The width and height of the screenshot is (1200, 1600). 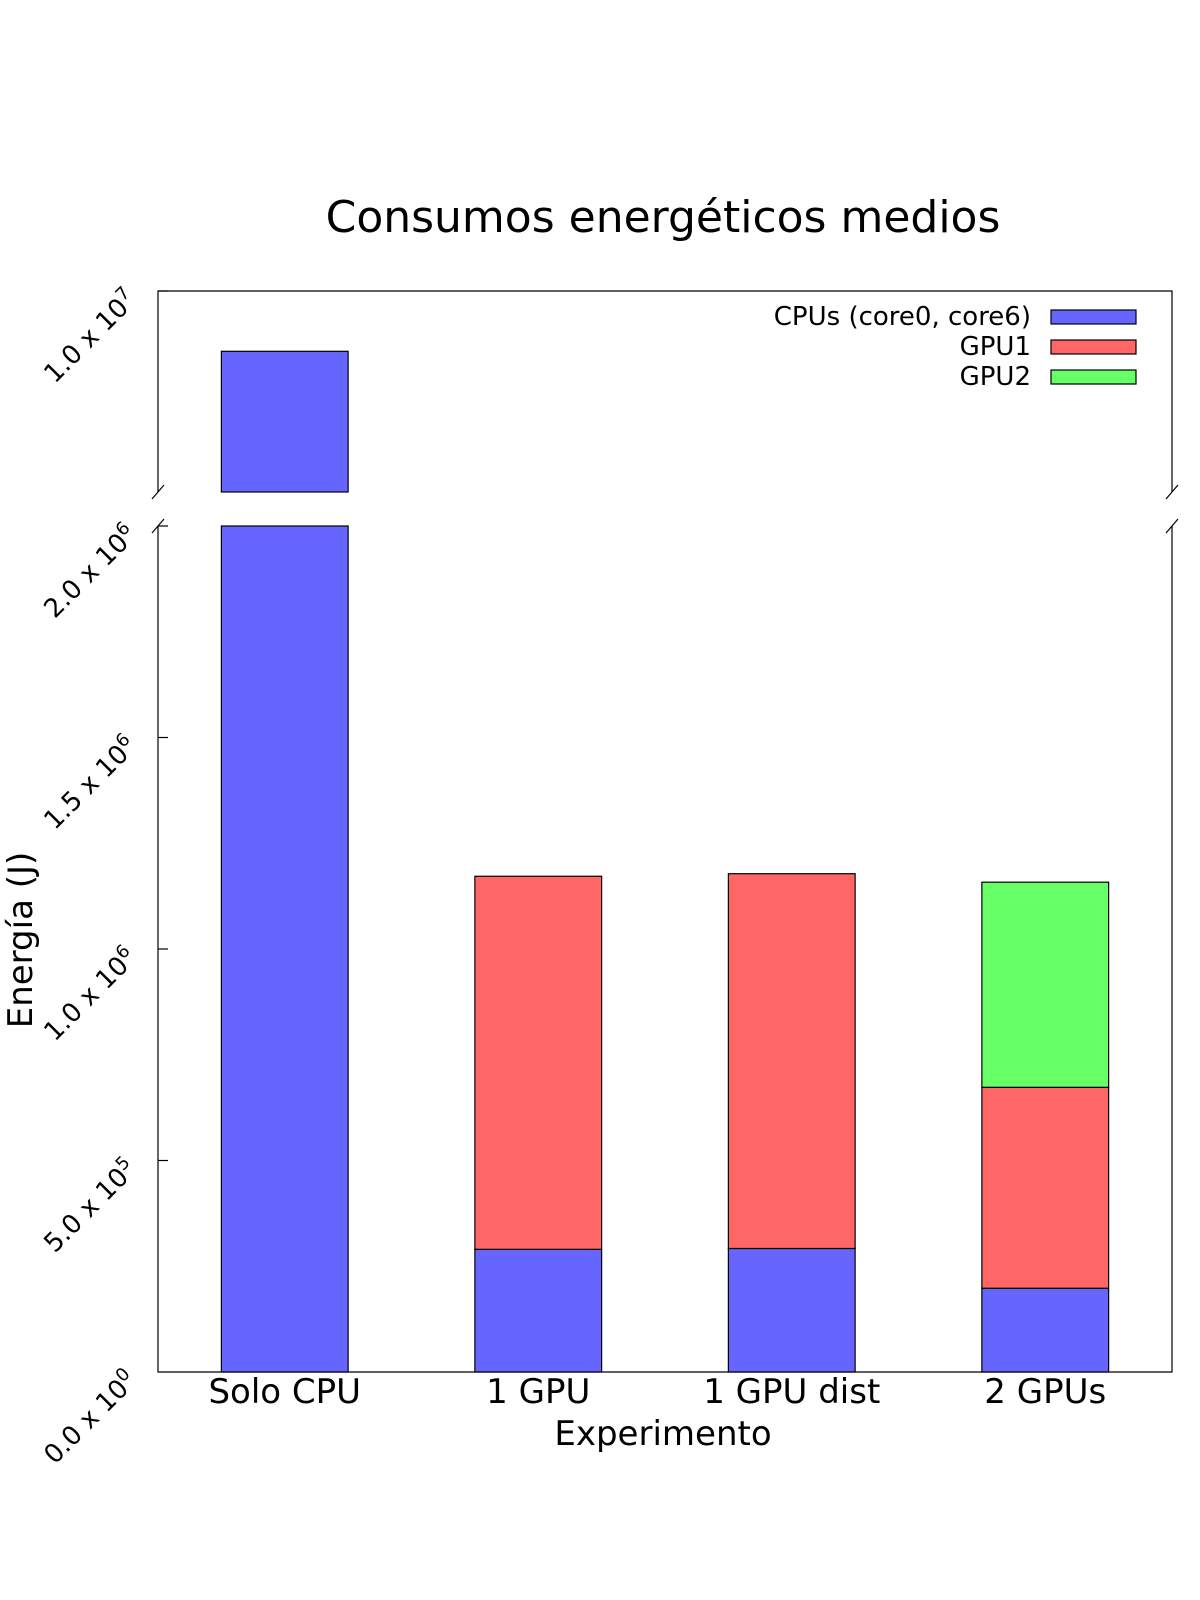 I want to click on bar-segment-upper, so click(x=284, y=421).